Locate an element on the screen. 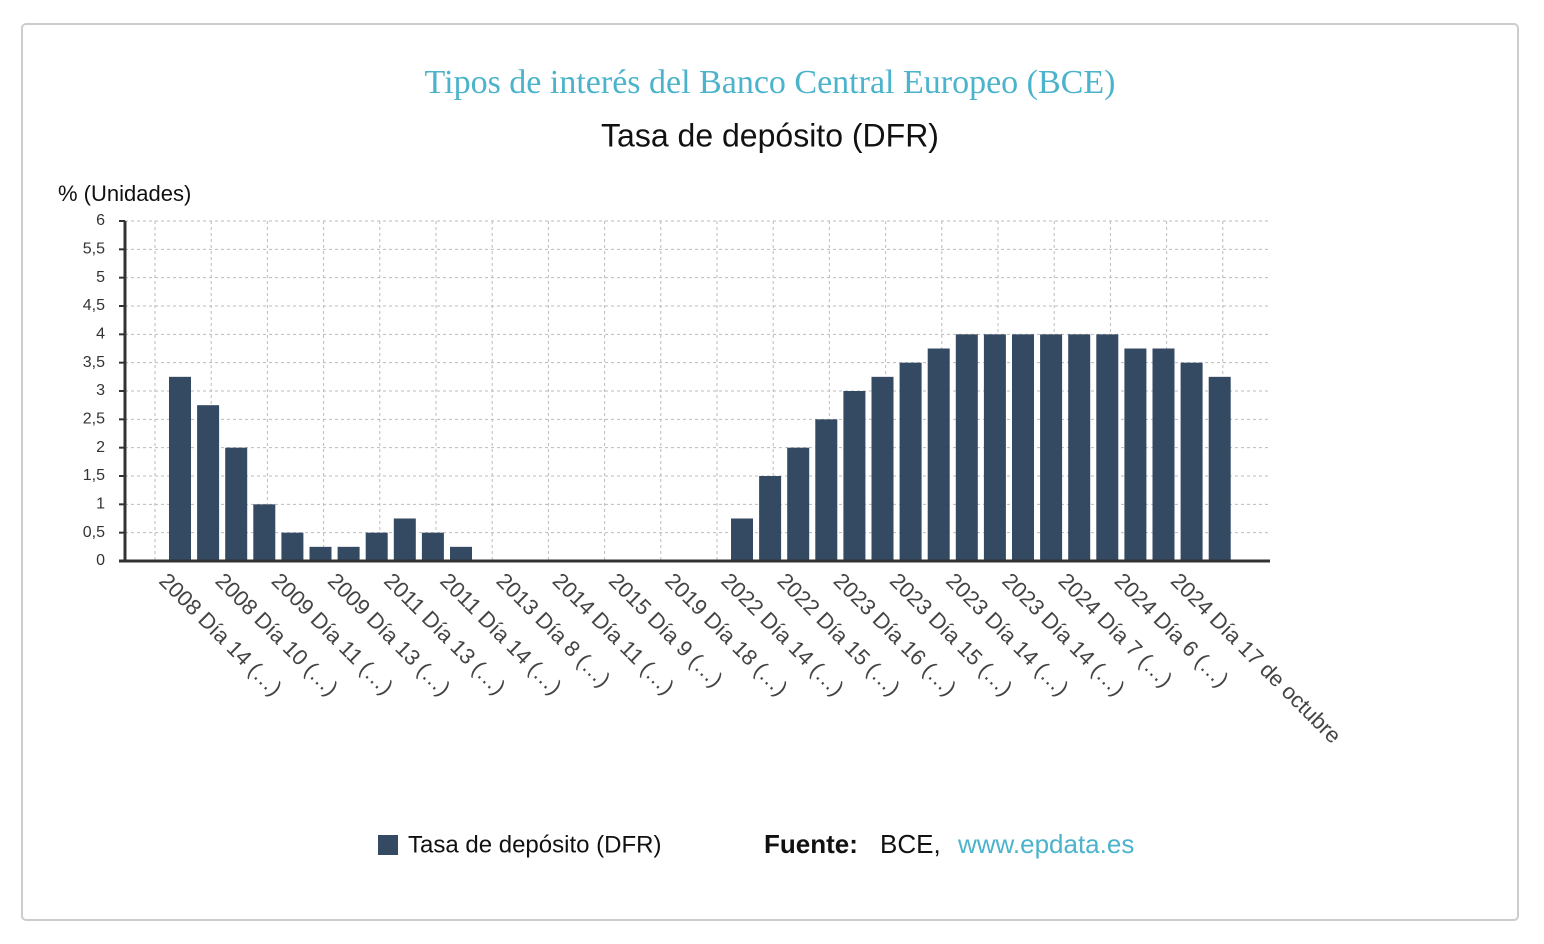 This screenshot has height=944, width=1544. y-tick-label: 5,5 is located at coordinates (94, 249).